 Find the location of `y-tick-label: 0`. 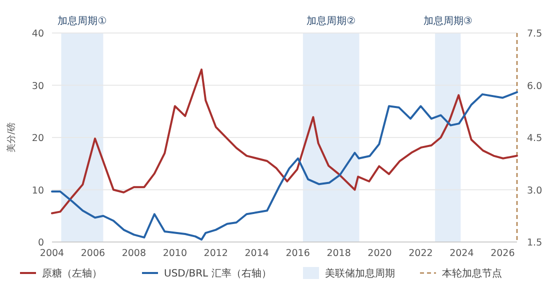

y-tick-label: 0 is located at coordinates (41, 243).